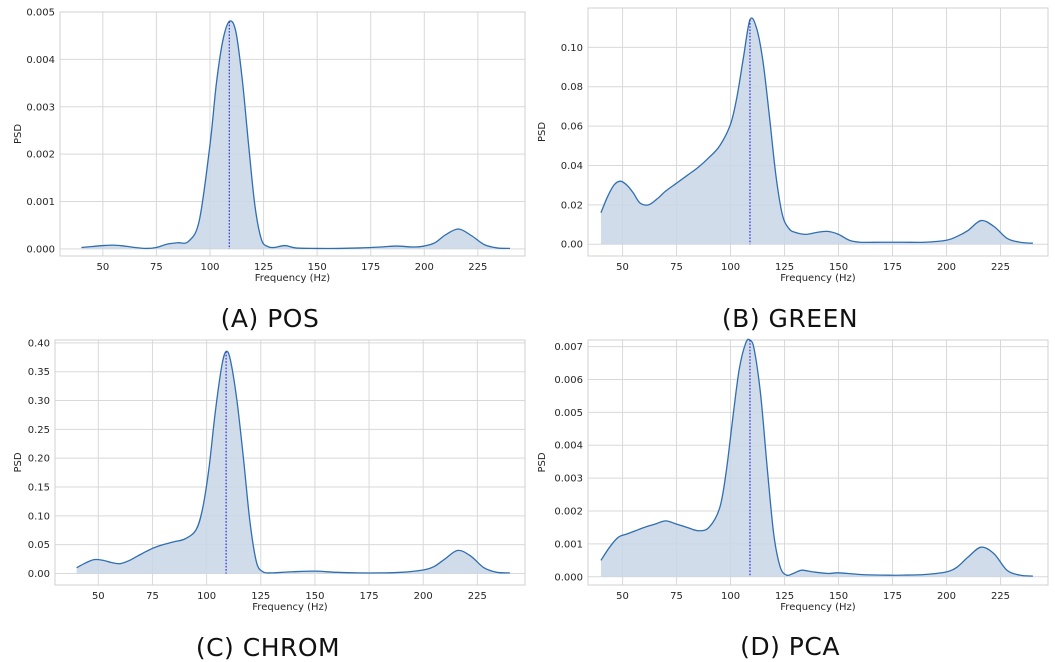 Image resolution: width=1055 pixels, height=662 pixels. Describe the element at coordinates (572, 166) in the screenshot. I see `y-tick-label: 0.04` at that location.